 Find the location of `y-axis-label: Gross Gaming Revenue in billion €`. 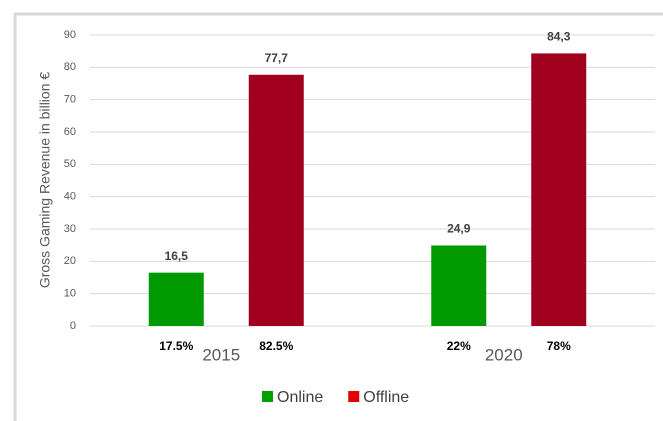

y-axis-label: Gross Gaming Revenue in billion € is located at coordinates (45, 180).